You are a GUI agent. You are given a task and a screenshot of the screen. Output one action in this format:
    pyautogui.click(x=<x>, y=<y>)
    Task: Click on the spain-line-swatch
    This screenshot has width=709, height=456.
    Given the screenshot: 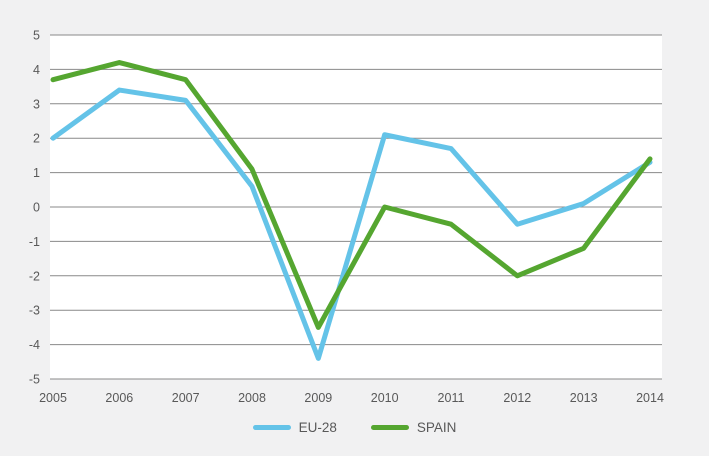 What is the action you would take?
    pyautogui.click(x=389, y=427)
    